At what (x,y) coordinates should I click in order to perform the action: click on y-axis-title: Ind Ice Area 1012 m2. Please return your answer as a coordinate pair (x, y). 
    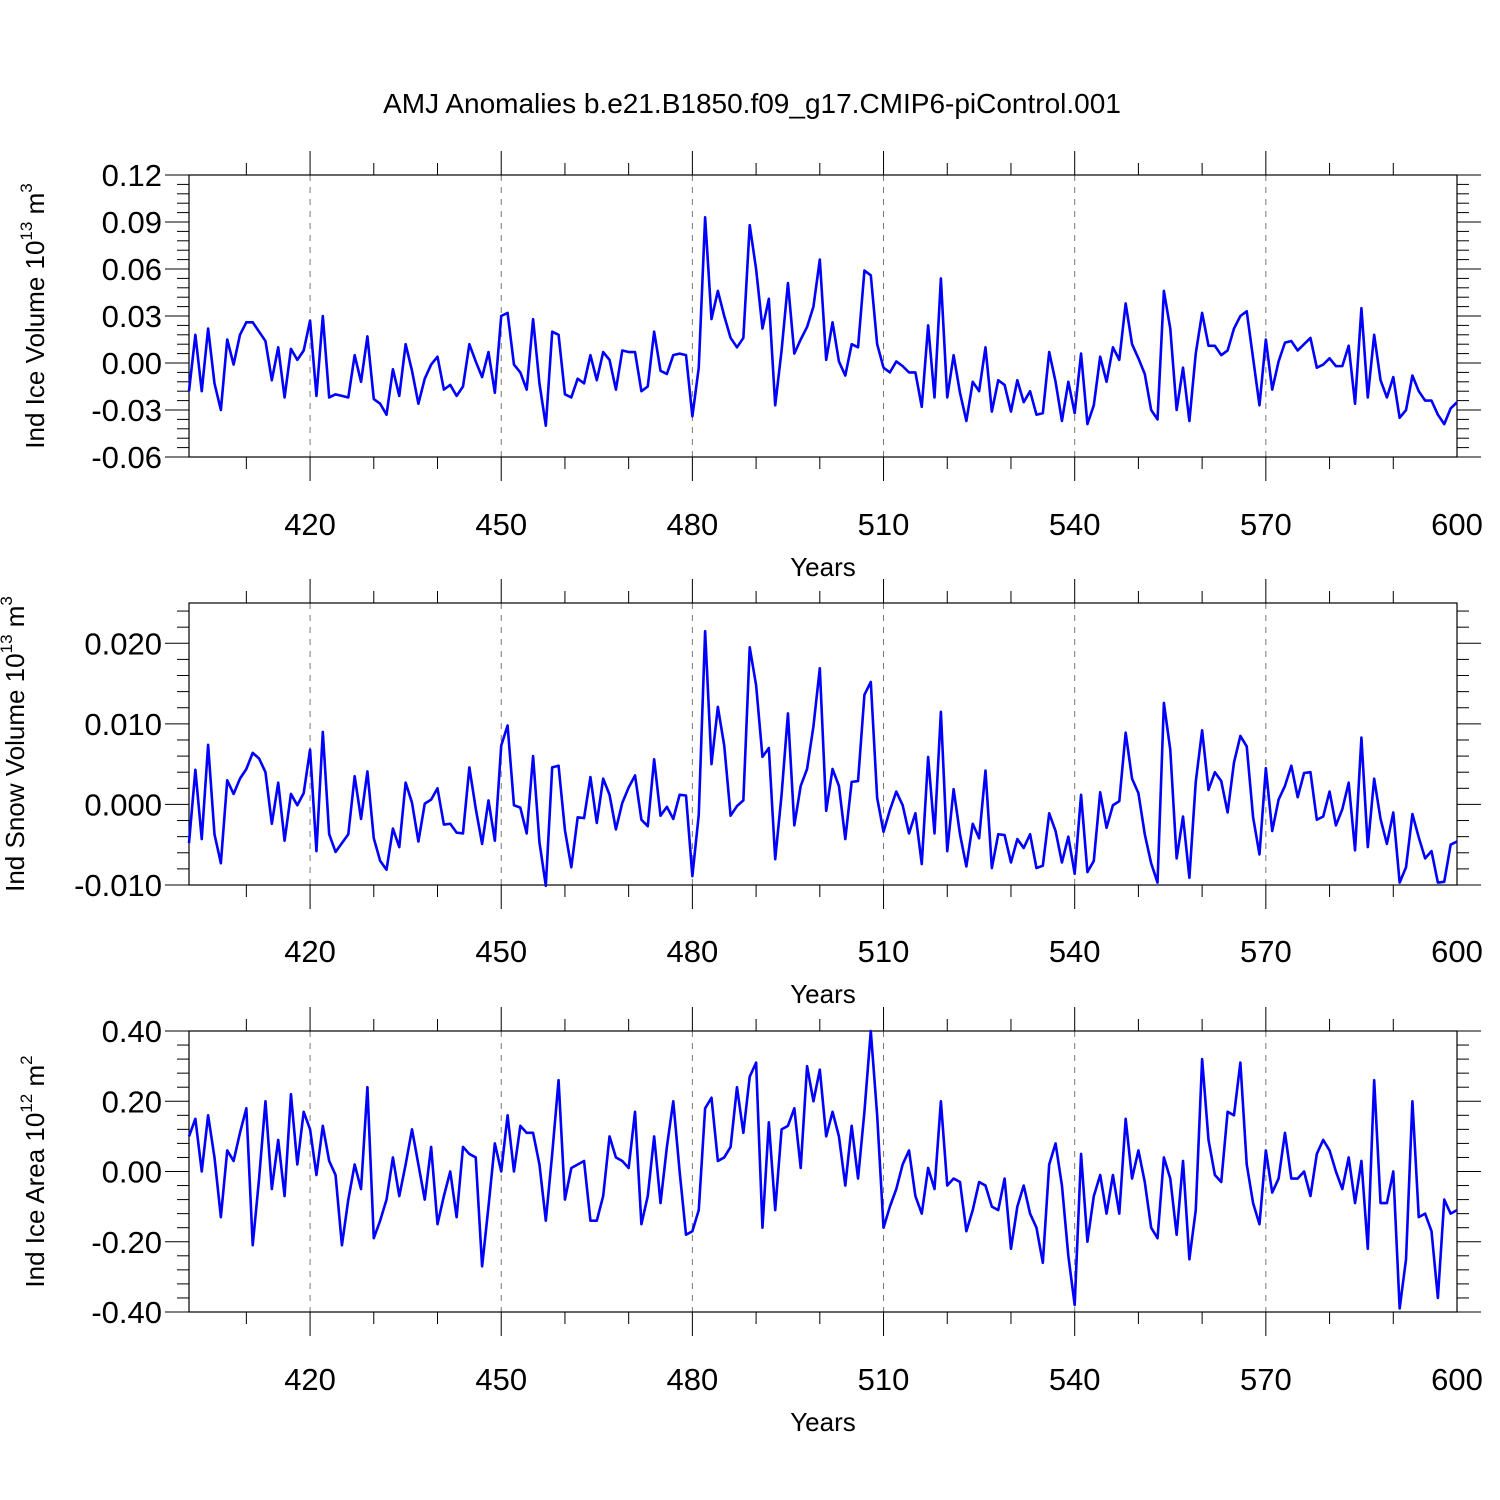
    Looking at the image, I should click on (33, 1171).